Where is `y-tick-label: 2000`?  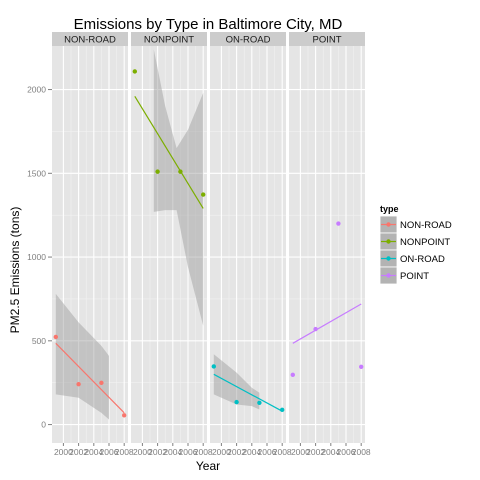
y-tick-label: 2000 is located at coordinates (36, 90).